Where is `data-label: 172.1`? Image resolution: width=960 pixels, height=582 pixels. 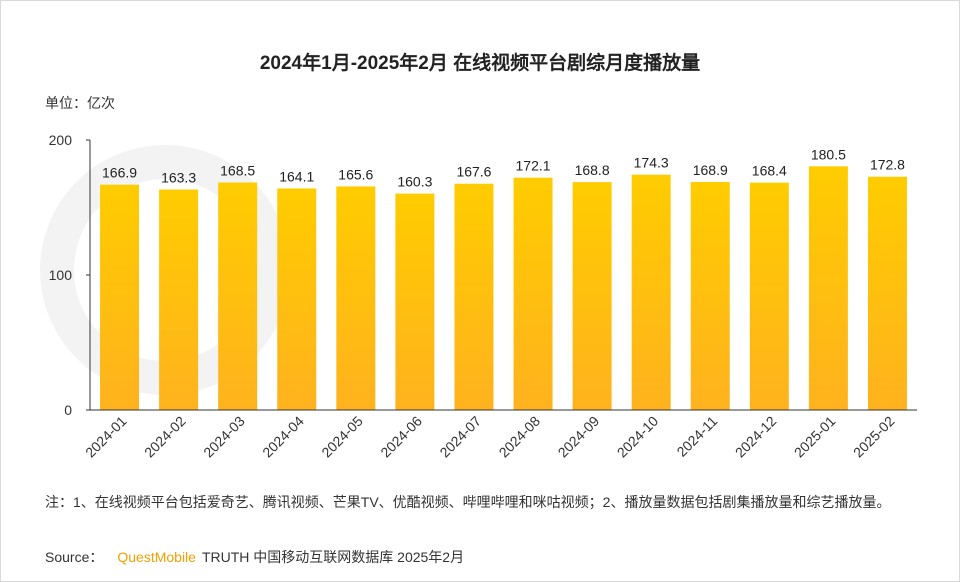
data-label: 172.1 is located at coordinates (533, 166).